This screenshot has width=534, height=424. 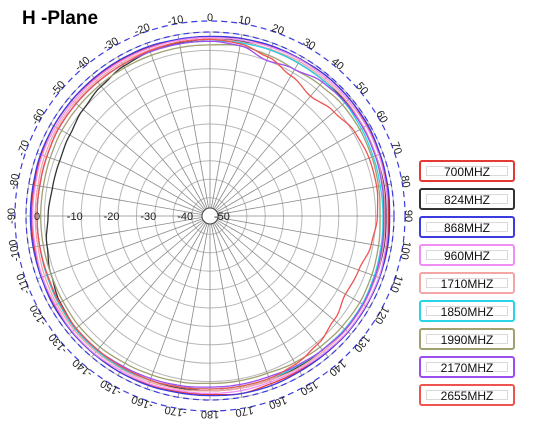 What do you see at coordinates (309, 44) in the screenshot?
I see `angle-tick-label: 30` at bounding box center [309, 44].